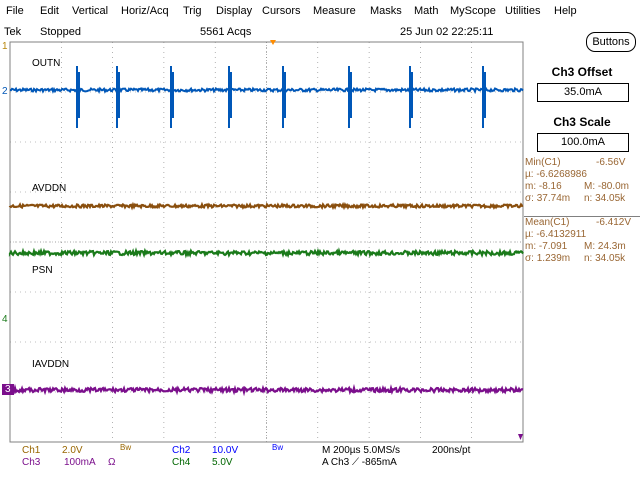  What do you see at coordinates (546, 246) in the screenshot?
I see `meas2-min: m: -7.091` at bounding box center [546, 246].